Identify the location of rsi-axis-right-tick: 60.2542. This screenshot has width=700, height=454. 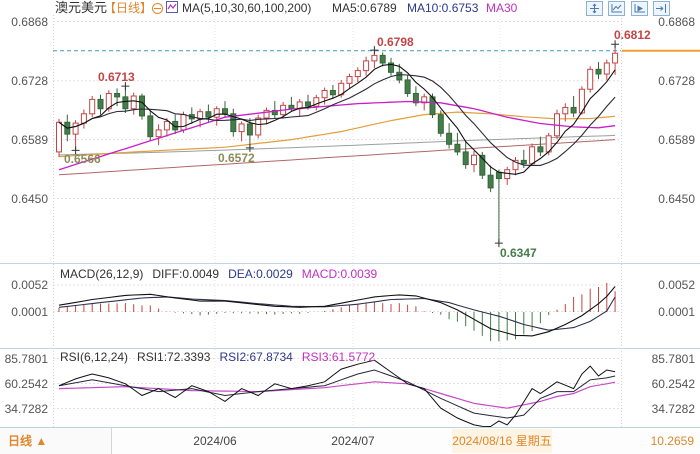
(673, 383).